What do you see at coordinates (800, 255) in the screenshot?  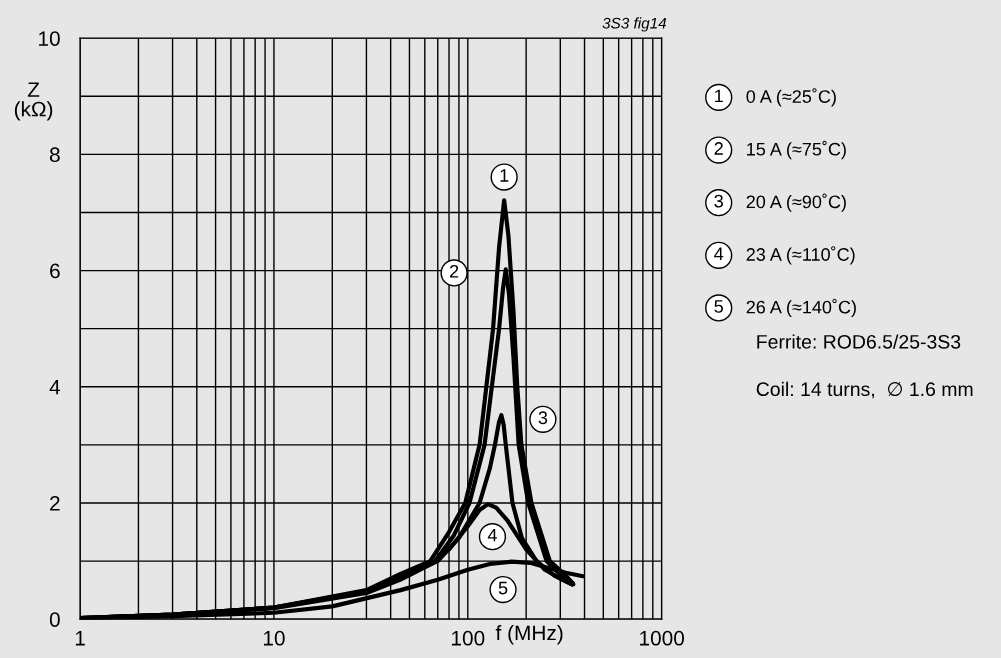 I see `legend-label: 23 A (≈110˚C)` at bounding box center [800, 255].